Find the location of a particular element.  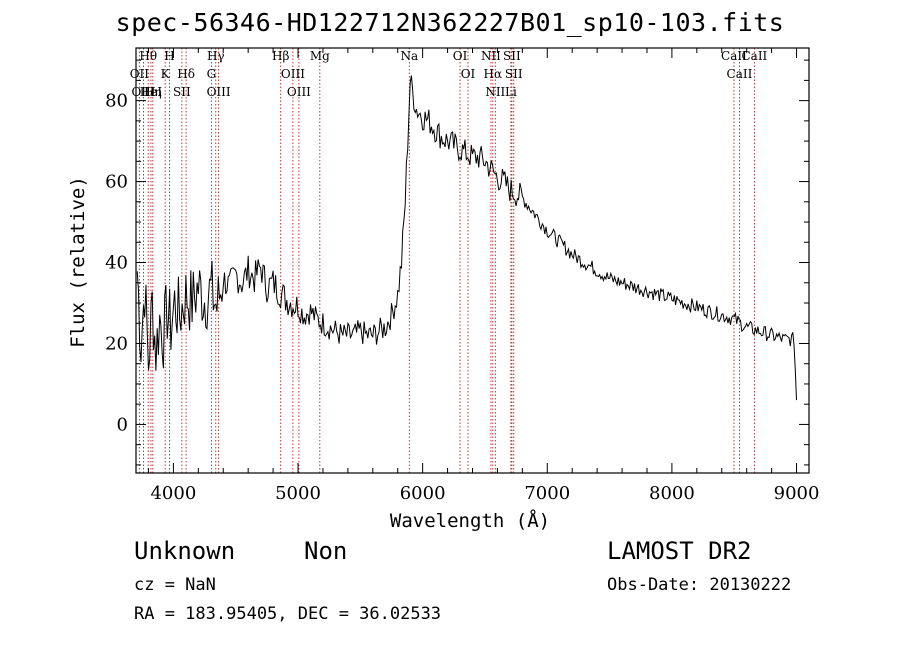

x-tick-label: 7000 is located at coordinates (547, 493).